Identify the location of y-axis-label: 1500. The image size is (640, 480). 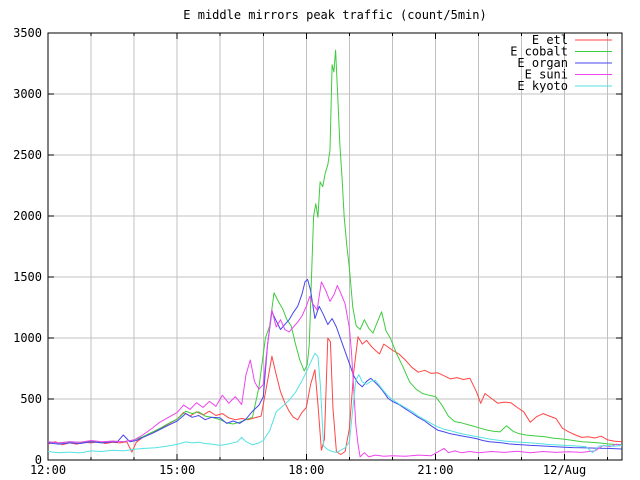
(27, 277).